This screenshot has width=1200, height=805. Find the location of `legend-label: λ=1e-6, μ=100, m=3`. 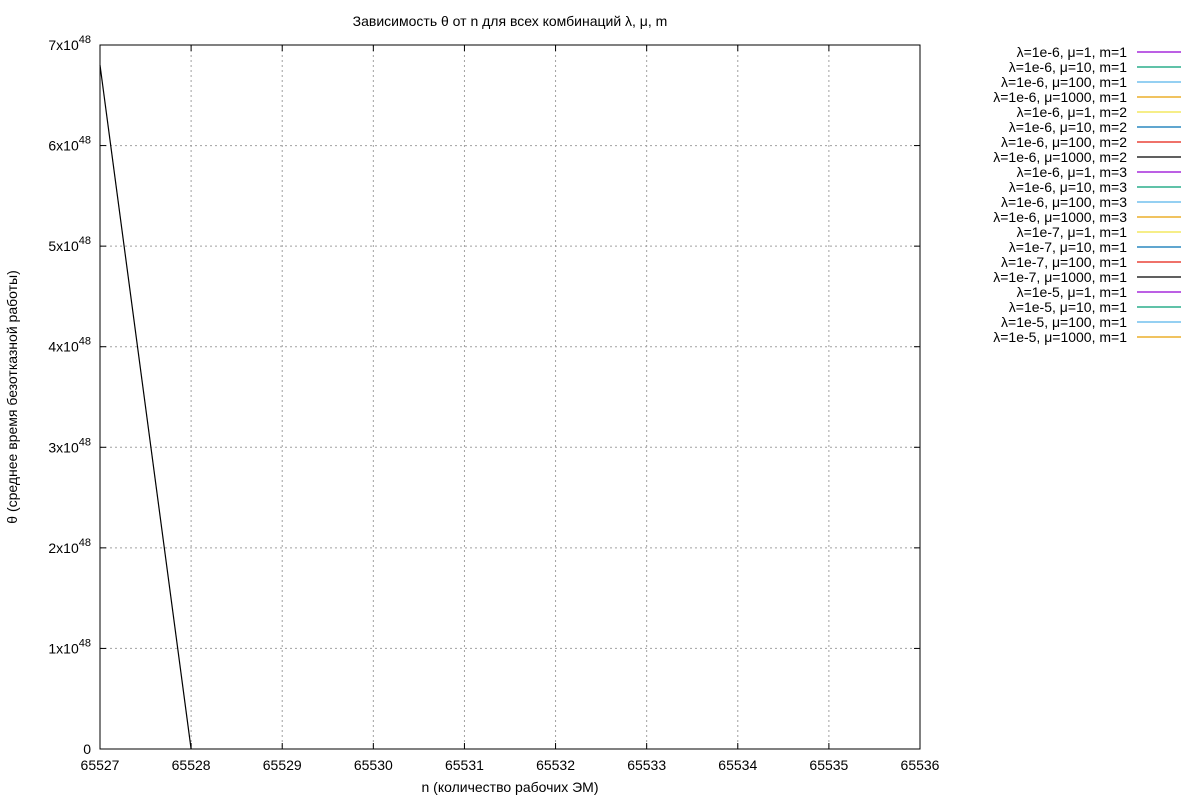

legend-label: λ=1e-6, μ=100, m=3 is located at coordinates (1064, 202).